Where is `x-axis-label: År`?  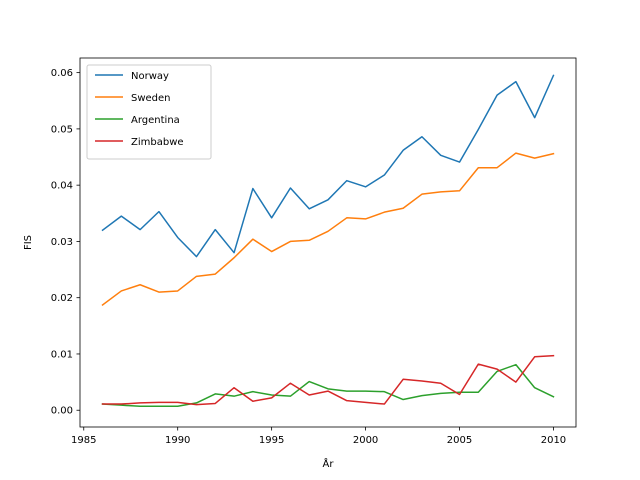 x-axis-label: År is located at coordinates (329, 463).